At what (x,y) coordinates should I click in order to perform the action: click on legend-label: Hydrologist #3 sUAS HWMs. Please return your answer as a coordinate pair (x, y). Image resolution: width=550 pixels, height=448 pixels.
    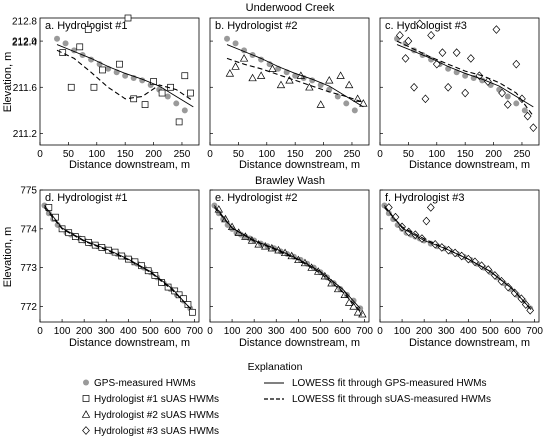
    Looking at the image, I should click on (156, 431).